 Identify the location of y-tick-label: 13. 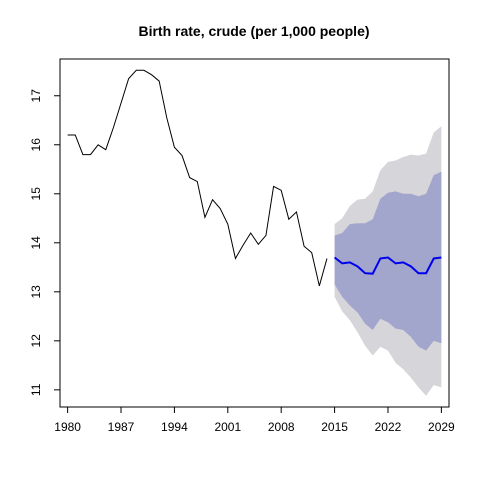
(36, 292).